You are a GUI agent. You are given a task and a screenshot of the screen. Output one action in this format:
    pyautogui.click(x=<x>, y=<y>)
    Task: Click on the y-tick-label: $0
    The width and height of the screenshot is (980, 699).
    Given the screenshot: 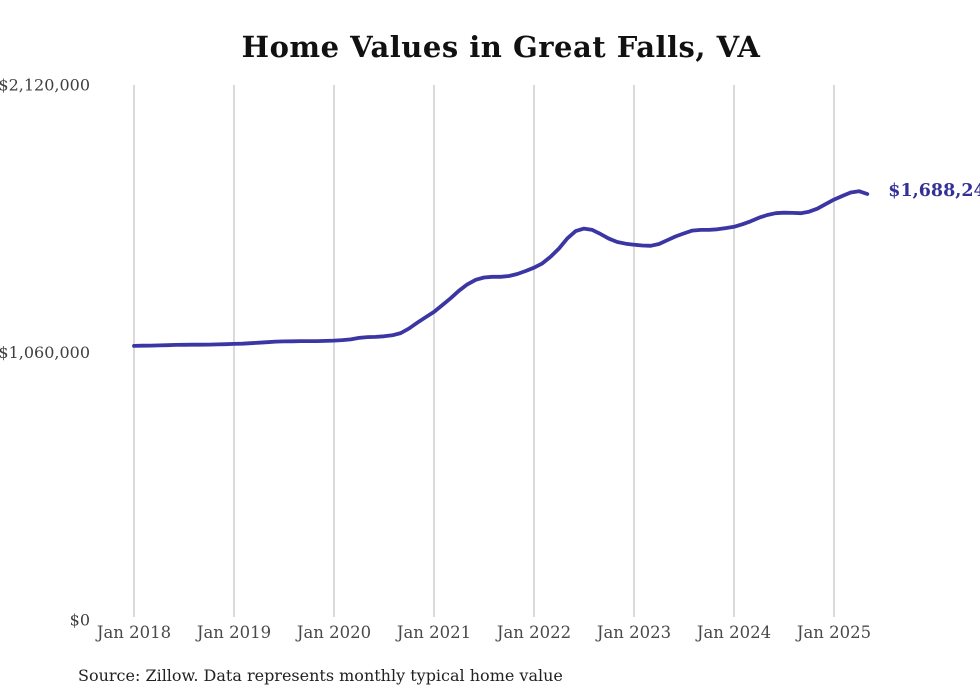 What is the action you would take?
    pyautogui.click(x=80, y=620)
    